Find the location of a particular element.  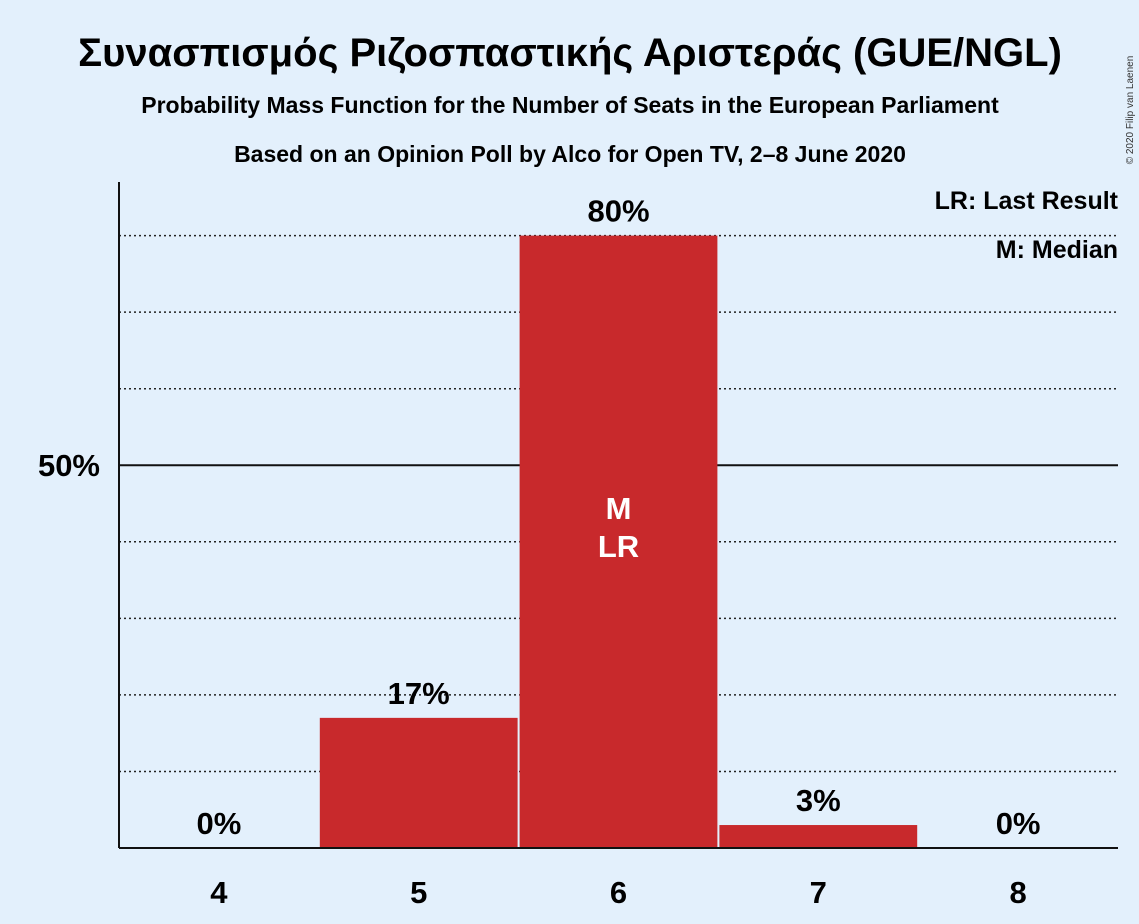

bar-marker-m: M is located at coordinates (619, 508).